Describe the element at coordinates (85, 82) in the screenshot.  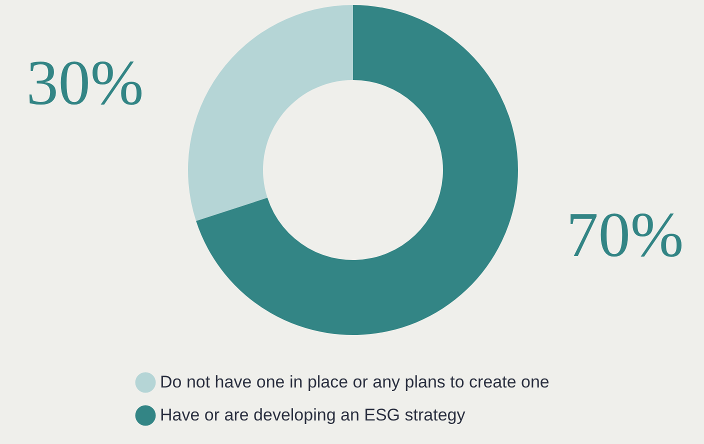
I see `data-label: 30%` at that location.